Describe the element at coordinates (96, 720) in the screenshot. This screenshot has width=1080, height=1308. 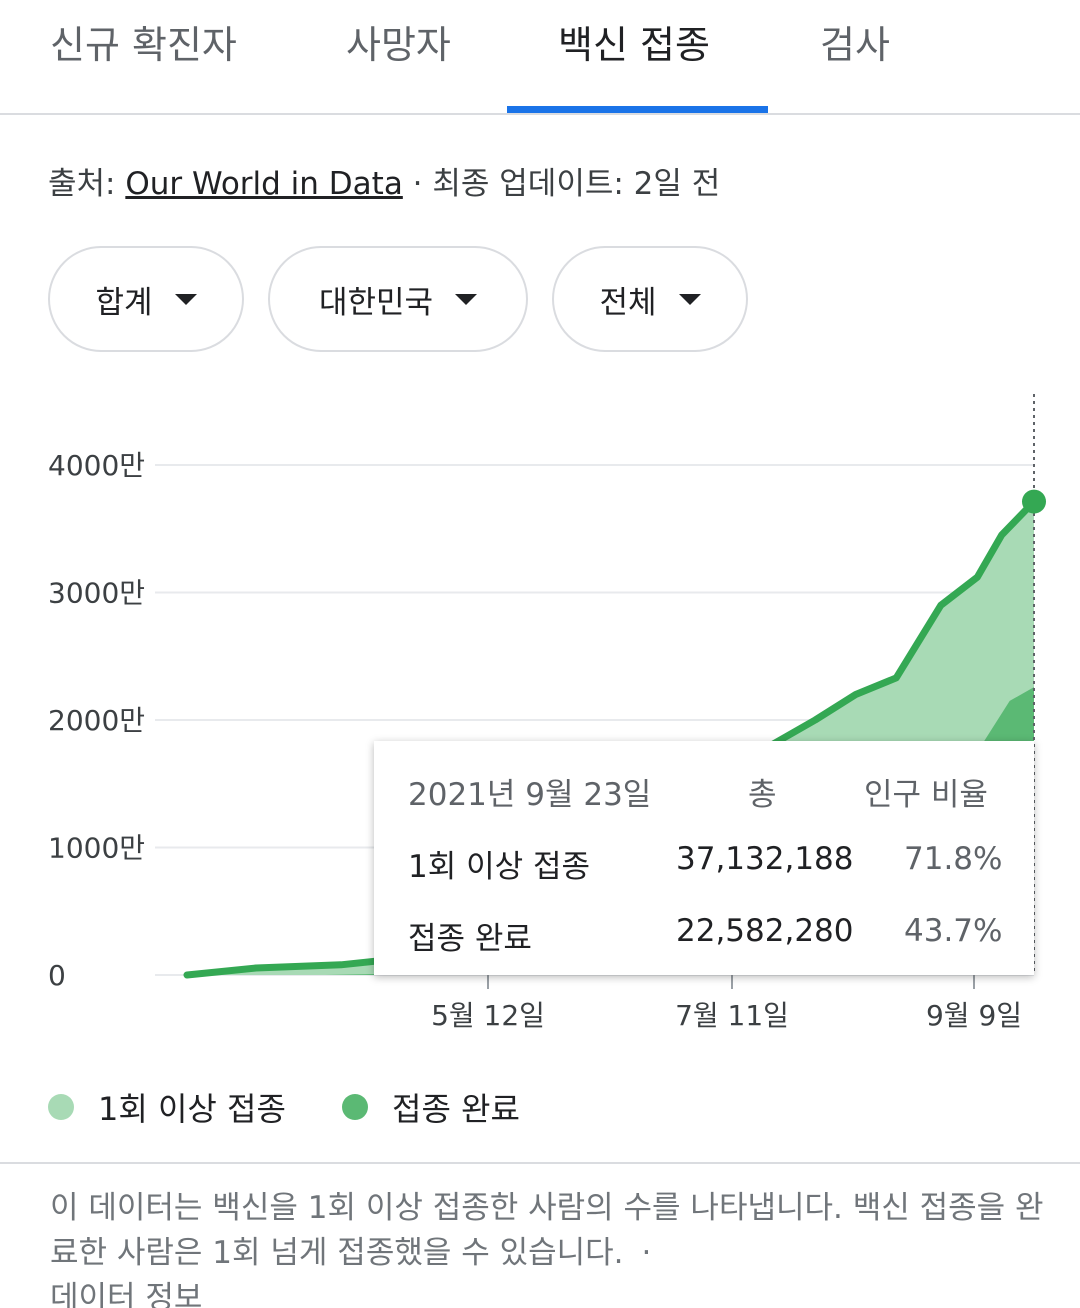
I see `y-tick-label: 2000만` at that location.